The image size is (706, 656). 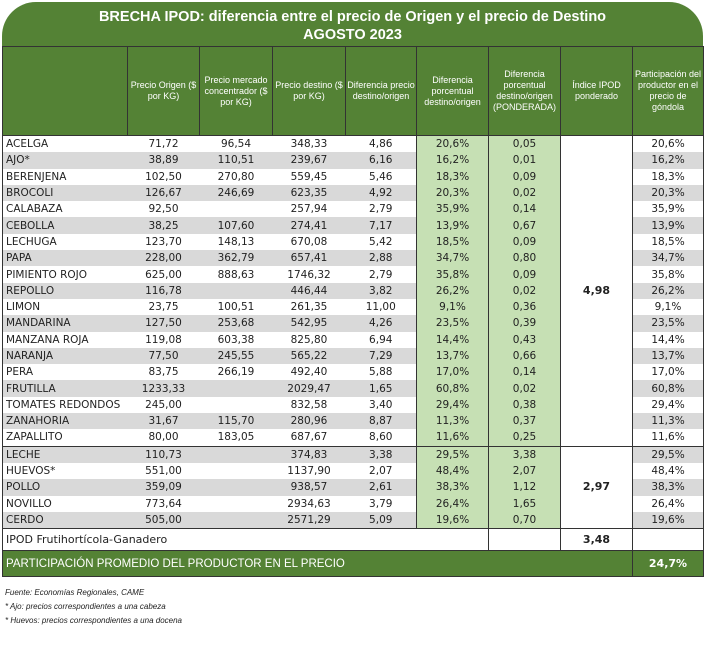 What do you see at coordinates (353, 471) in the screenshot?
I see `table-row: HUEVOS* 551,00 1137,90 2,07 48,4% 2,07 48,4%` at bounding box center [353, 471].